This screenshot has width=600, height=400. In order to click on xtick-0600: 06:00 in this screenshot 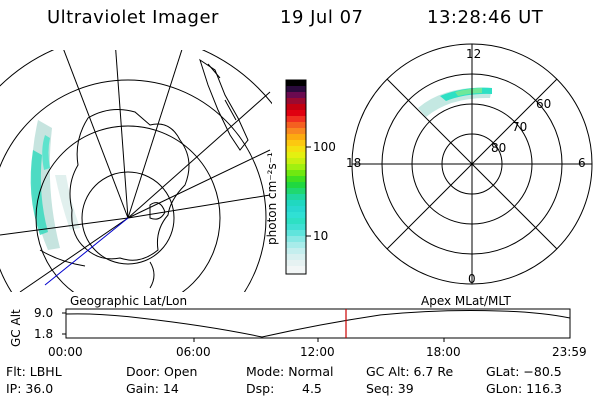, I will do `click(193, 352)`.